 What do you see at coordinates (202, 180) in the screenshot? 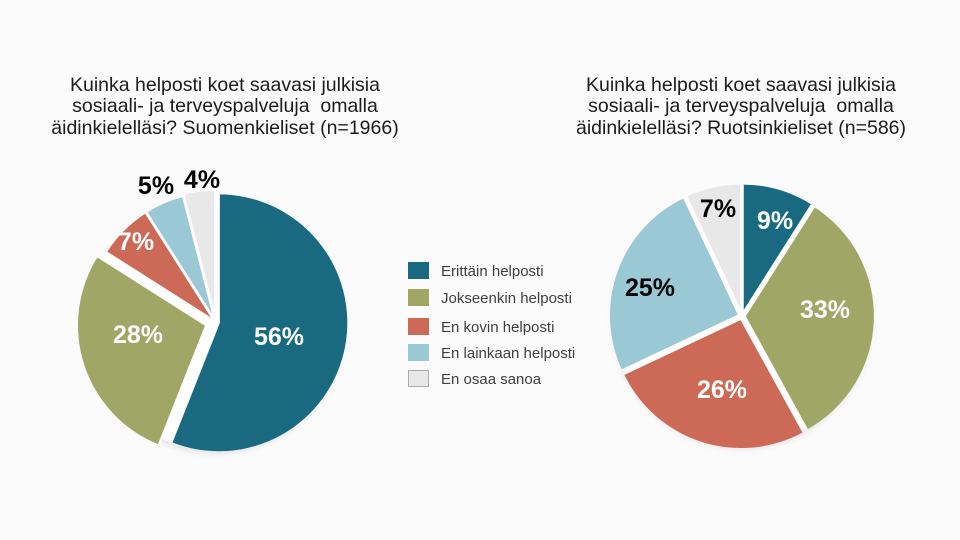
I see `svg-text: 4%` at bounding box center [202, 180].